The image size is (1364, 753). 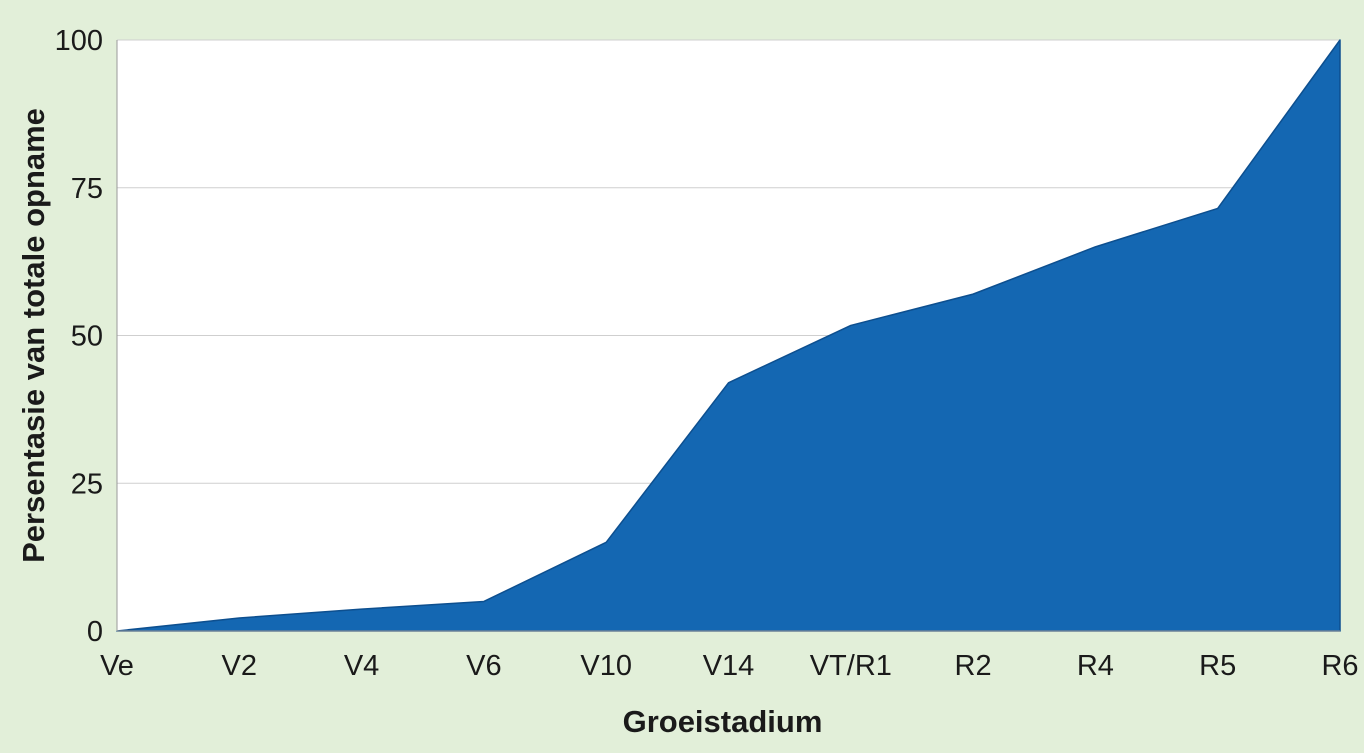 I want to click on x-tick-label: V6, so click(x=483, y=666).